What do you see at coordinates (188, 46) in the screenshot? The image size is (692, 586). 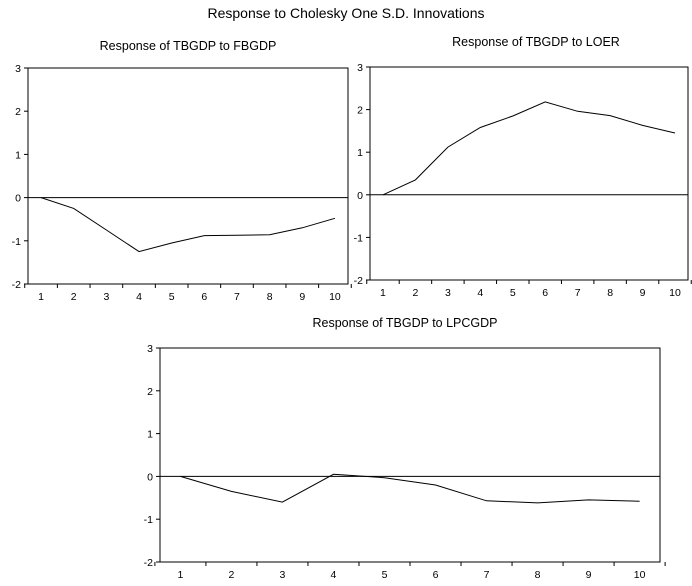 I see `panel-title-fbgdp: Response of TBGDP to FBGDP` at bounding box center [188, 46].